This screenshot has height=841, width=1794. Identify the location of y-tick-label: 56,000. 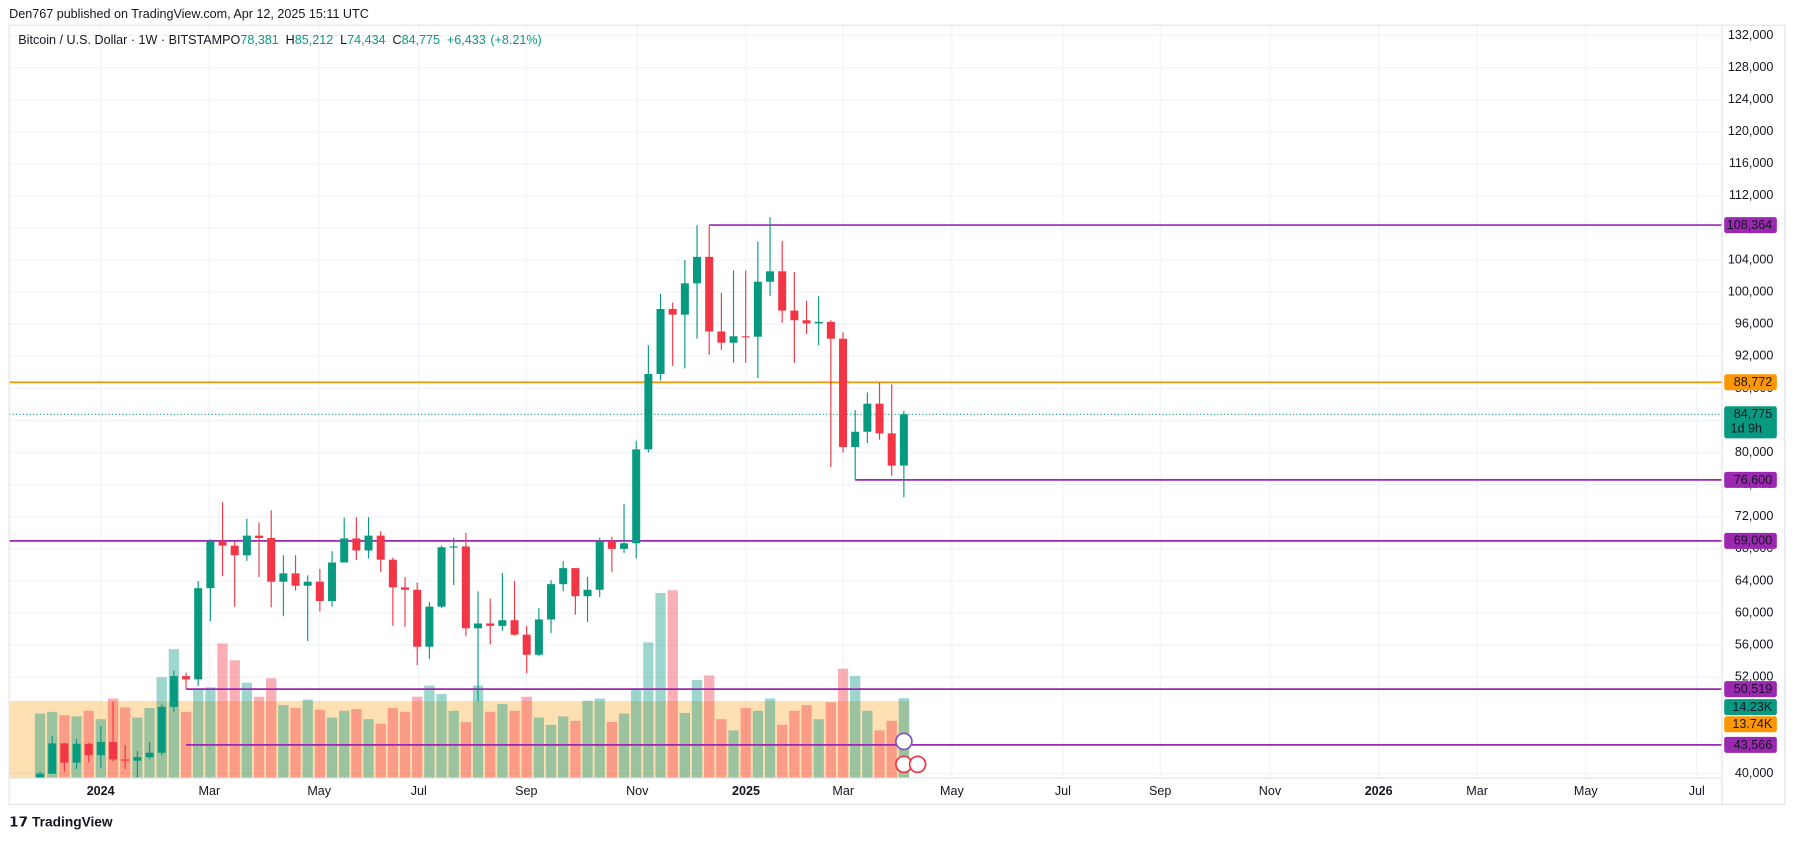
(1754, 644).